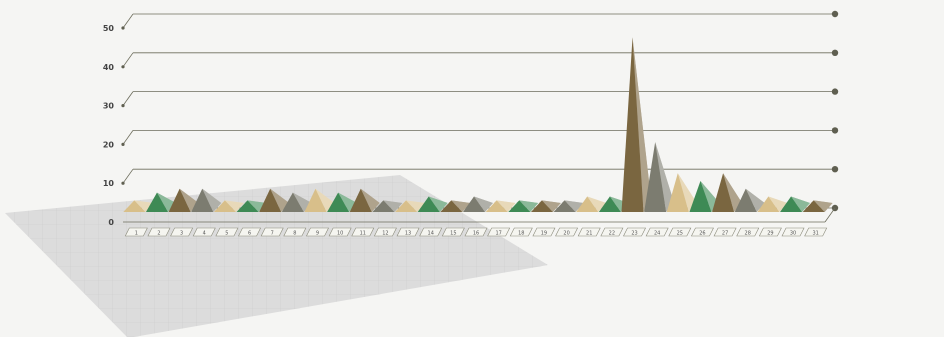  What do you see at coordinates (109, 28) in the screenshot?
I see `y-tick-label: 50` at bounding box center [109, 28].